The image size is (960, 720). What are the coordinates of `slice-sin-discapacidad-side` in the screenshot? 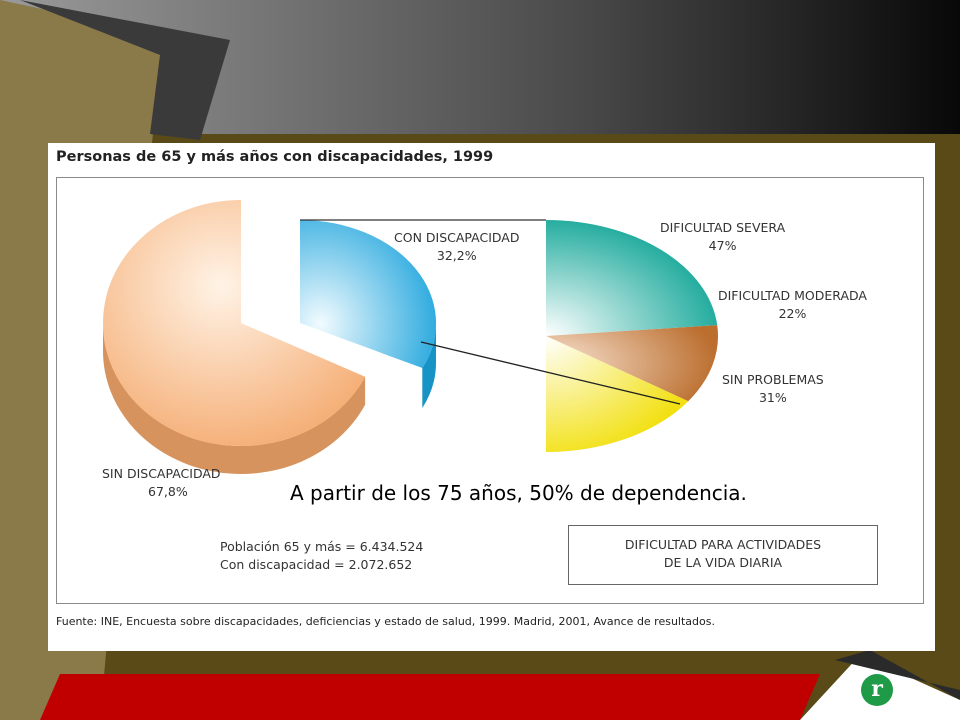 It's located at (234, 398).